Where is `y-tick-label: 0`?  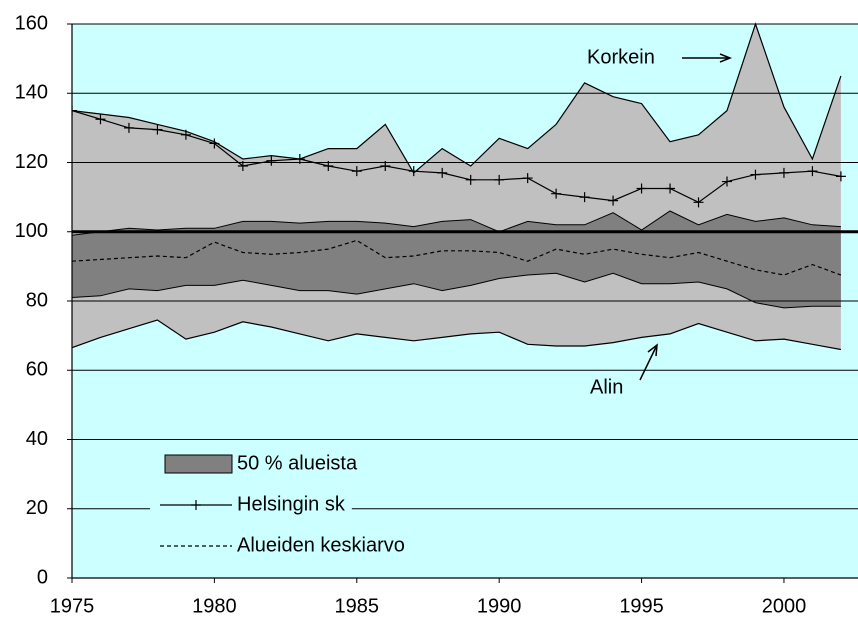 y-tick-label: 0 is located at coordinates (42, 577).